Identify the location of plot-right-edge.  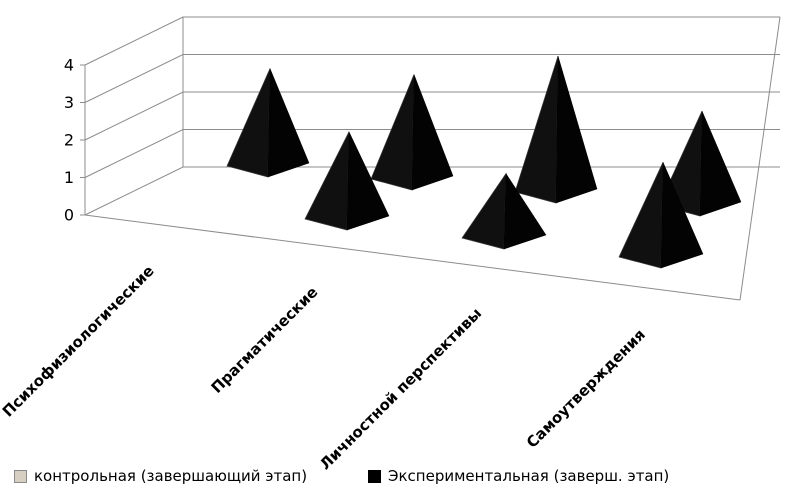
(760, 158).